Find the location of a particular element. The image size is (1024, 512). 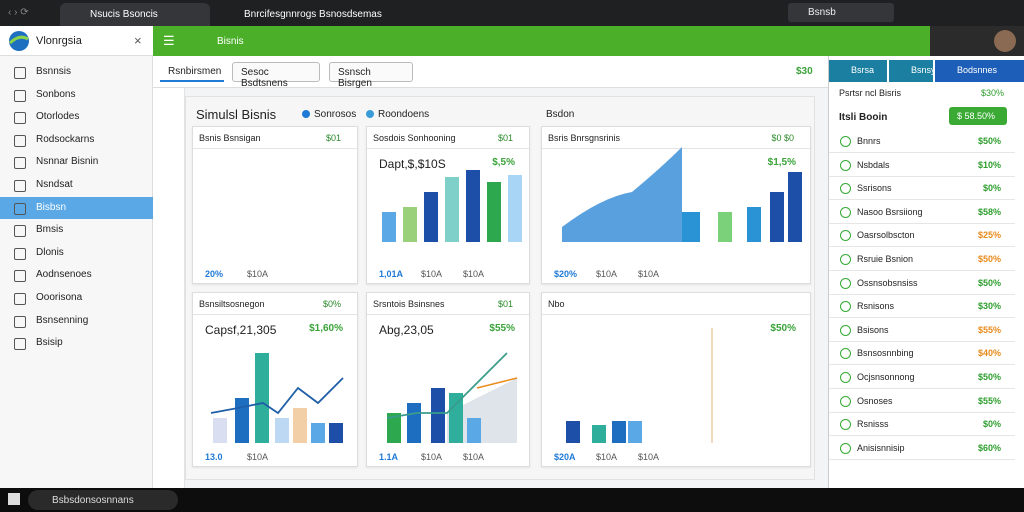

panel-row: Ocjsnsonnong $50% is located at coordinates (922, 377).